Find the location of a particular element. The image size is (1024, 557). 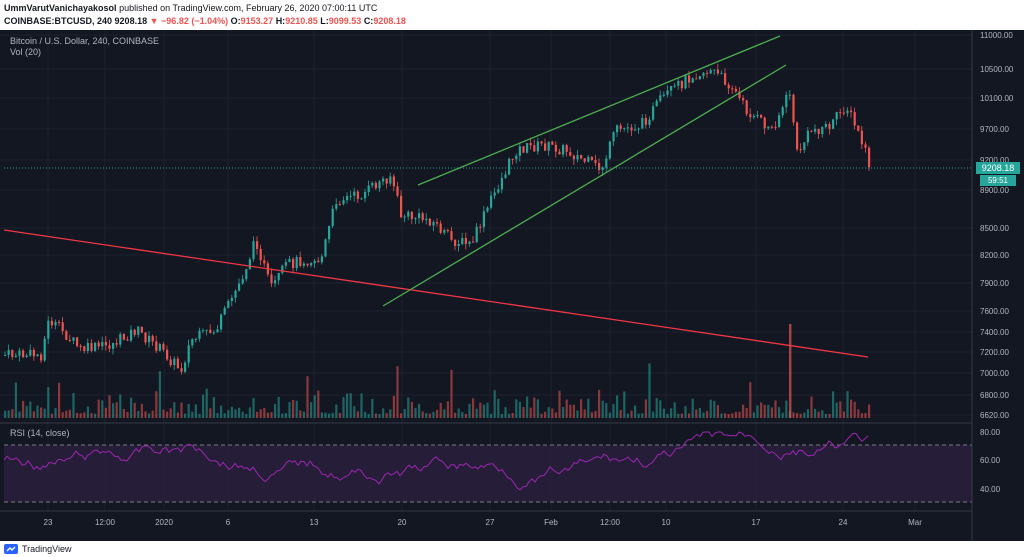

rsi-tick-label: 60.00 is located at coordinates (990, 460).